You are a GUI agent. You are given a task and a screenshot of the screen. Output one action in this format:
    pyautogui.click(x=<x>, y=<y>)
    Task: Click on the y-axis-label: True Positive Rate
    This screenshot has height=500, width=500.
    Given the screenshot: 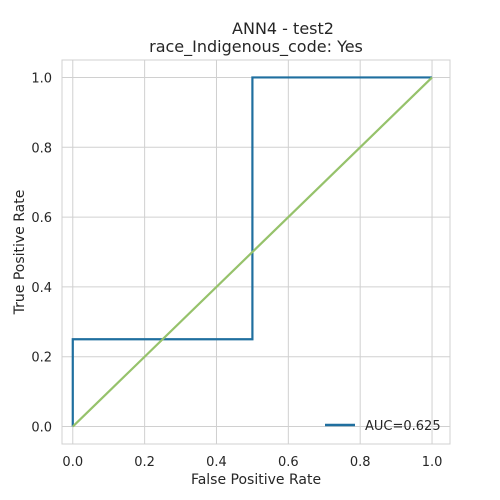 What is the action you would take?
    pyautogui.click(x=20, y=253)
    